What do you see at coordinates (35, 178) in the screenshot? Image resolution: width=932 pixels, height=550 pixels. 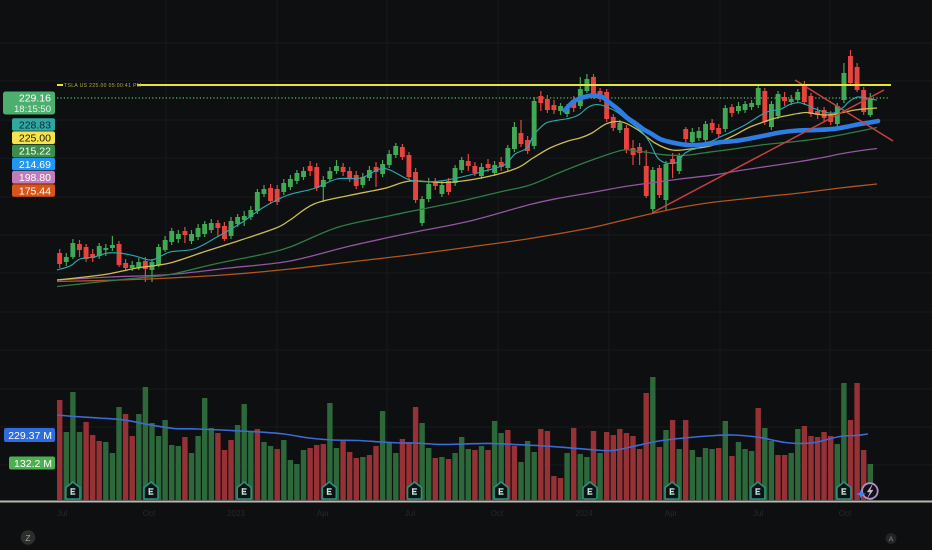 I see `svg-text: 198.80` at bounding box center [35, 178].